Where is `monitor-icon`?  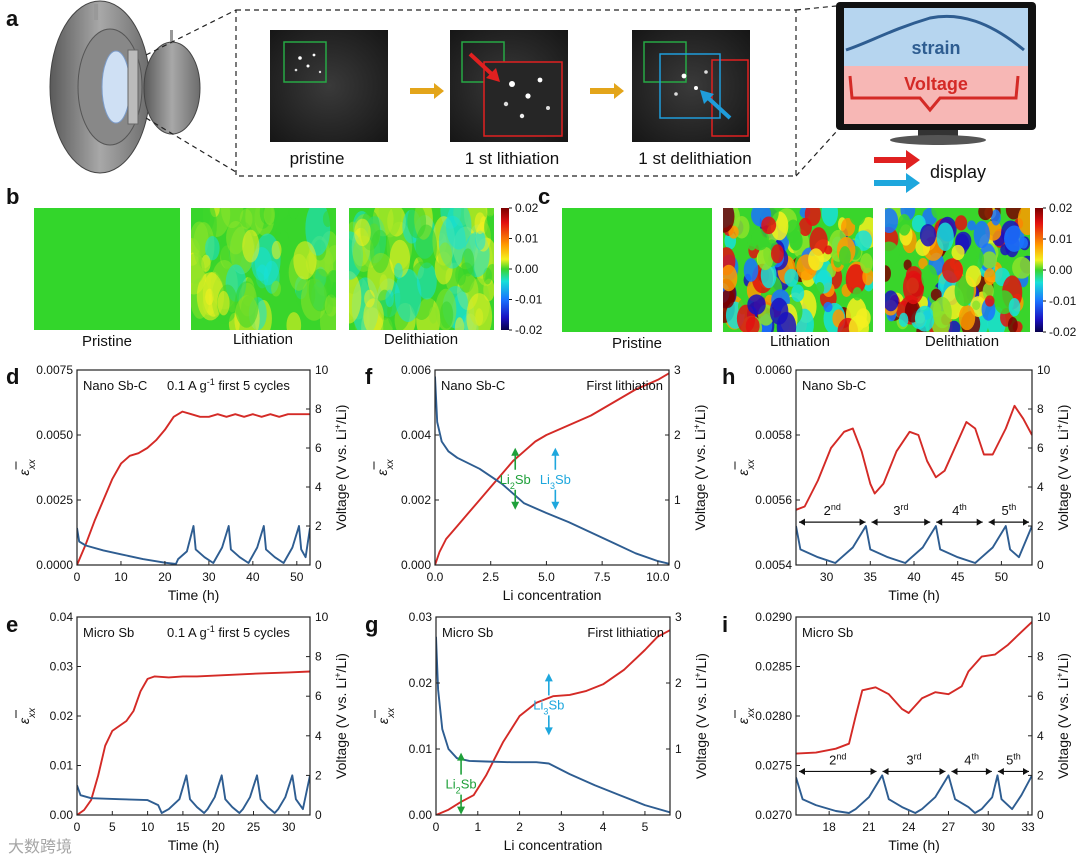 monitor-icon is located at coordinates (936, 73).